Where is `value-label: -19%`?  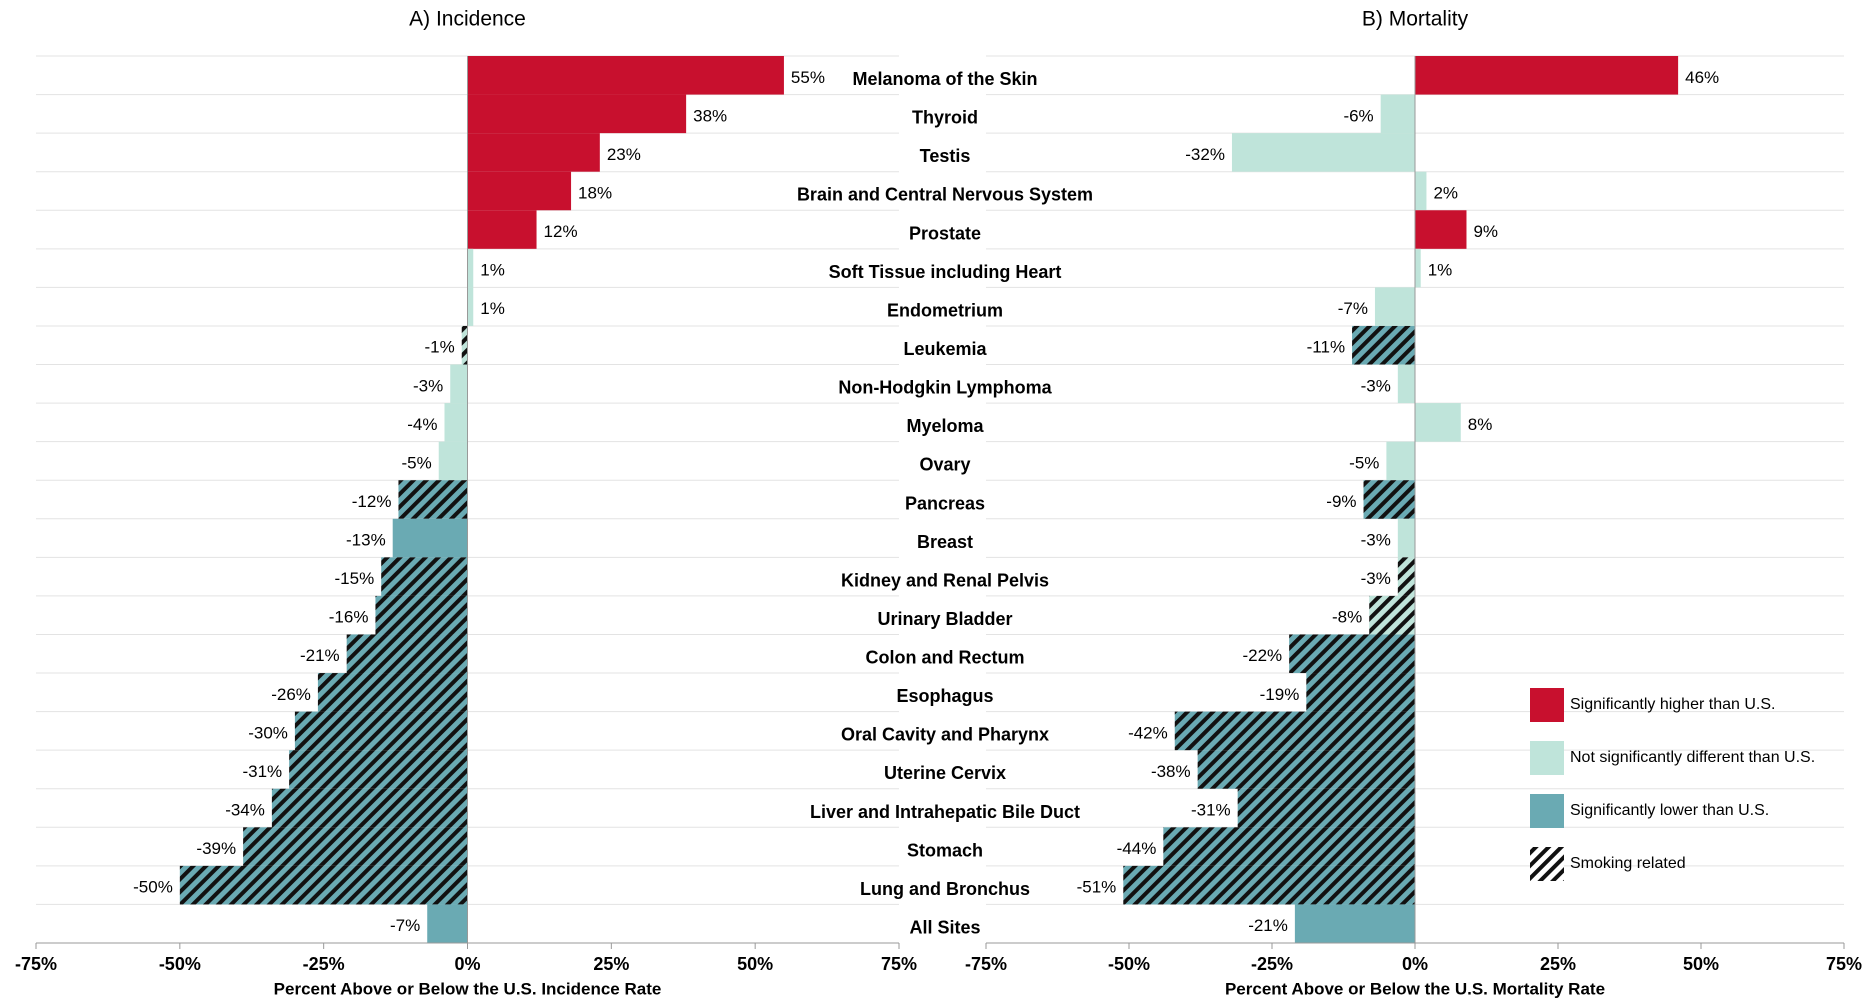
value-label: -19% is located at coordinates (1280, 694).